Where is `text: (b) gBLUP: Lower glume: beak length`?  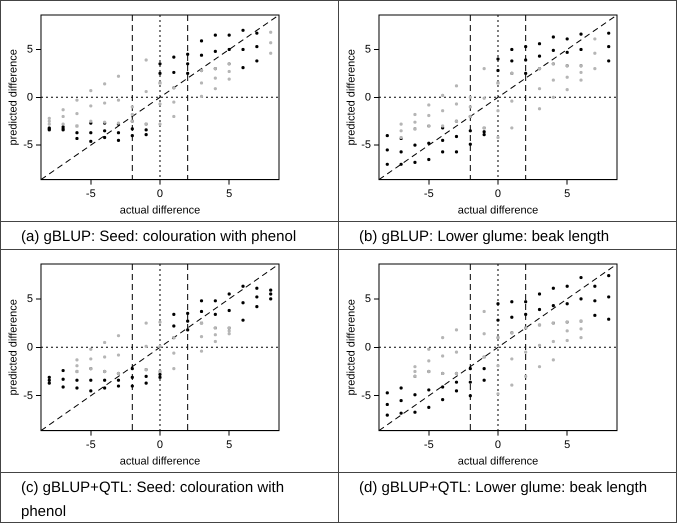
text: (b) gBLUP: Lower glume: beak length is located at coordinates (506, 235).